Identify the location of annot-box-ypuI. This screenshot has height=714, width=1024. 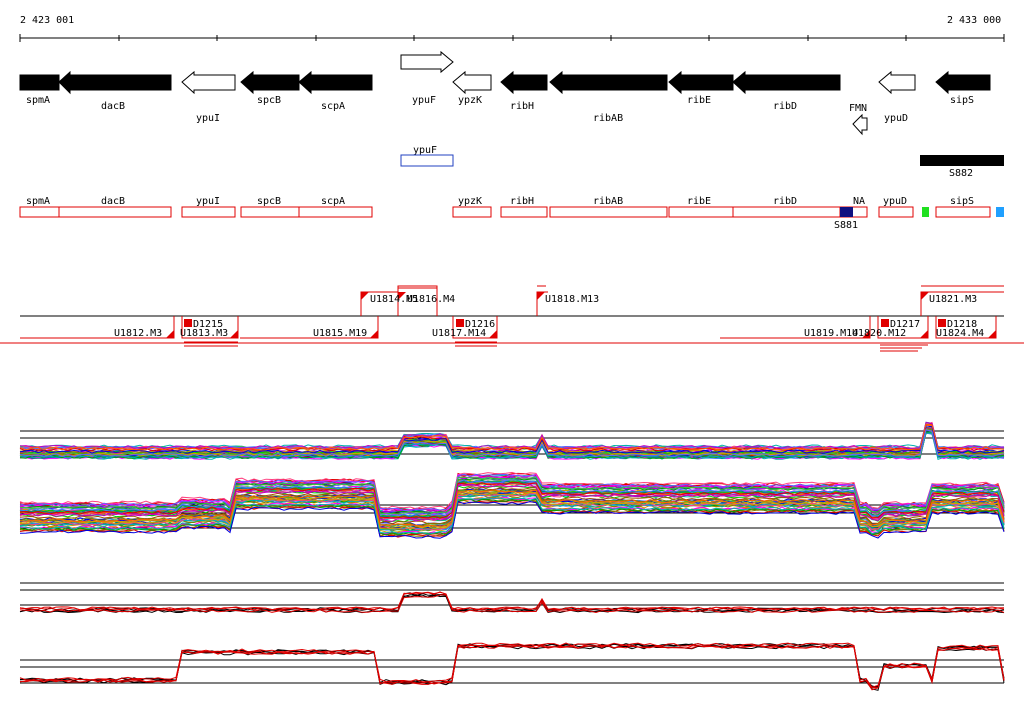
(208, 212).